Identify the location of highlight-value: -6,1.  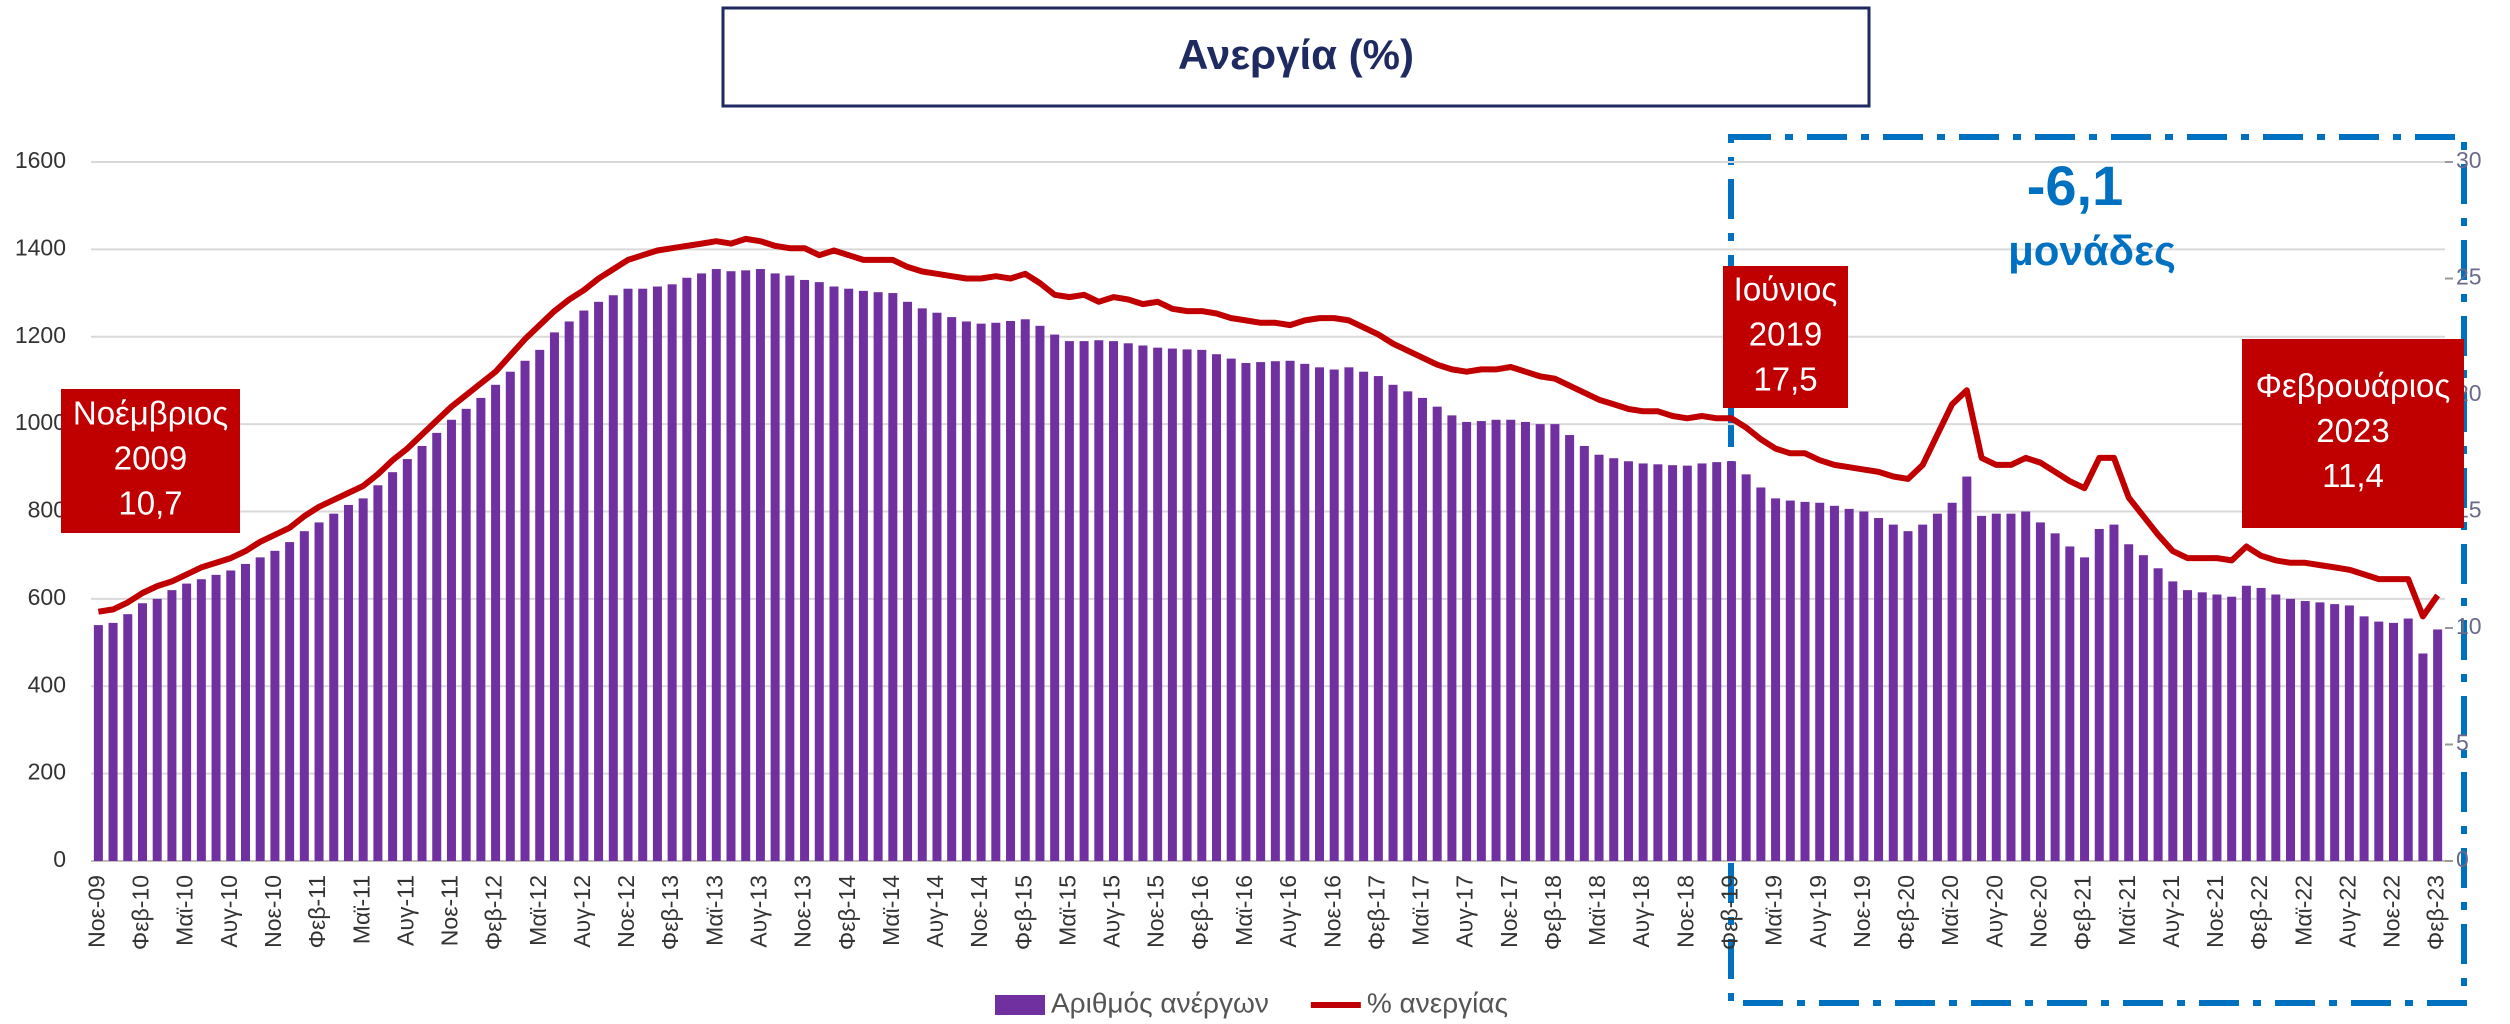
(2075, 185).